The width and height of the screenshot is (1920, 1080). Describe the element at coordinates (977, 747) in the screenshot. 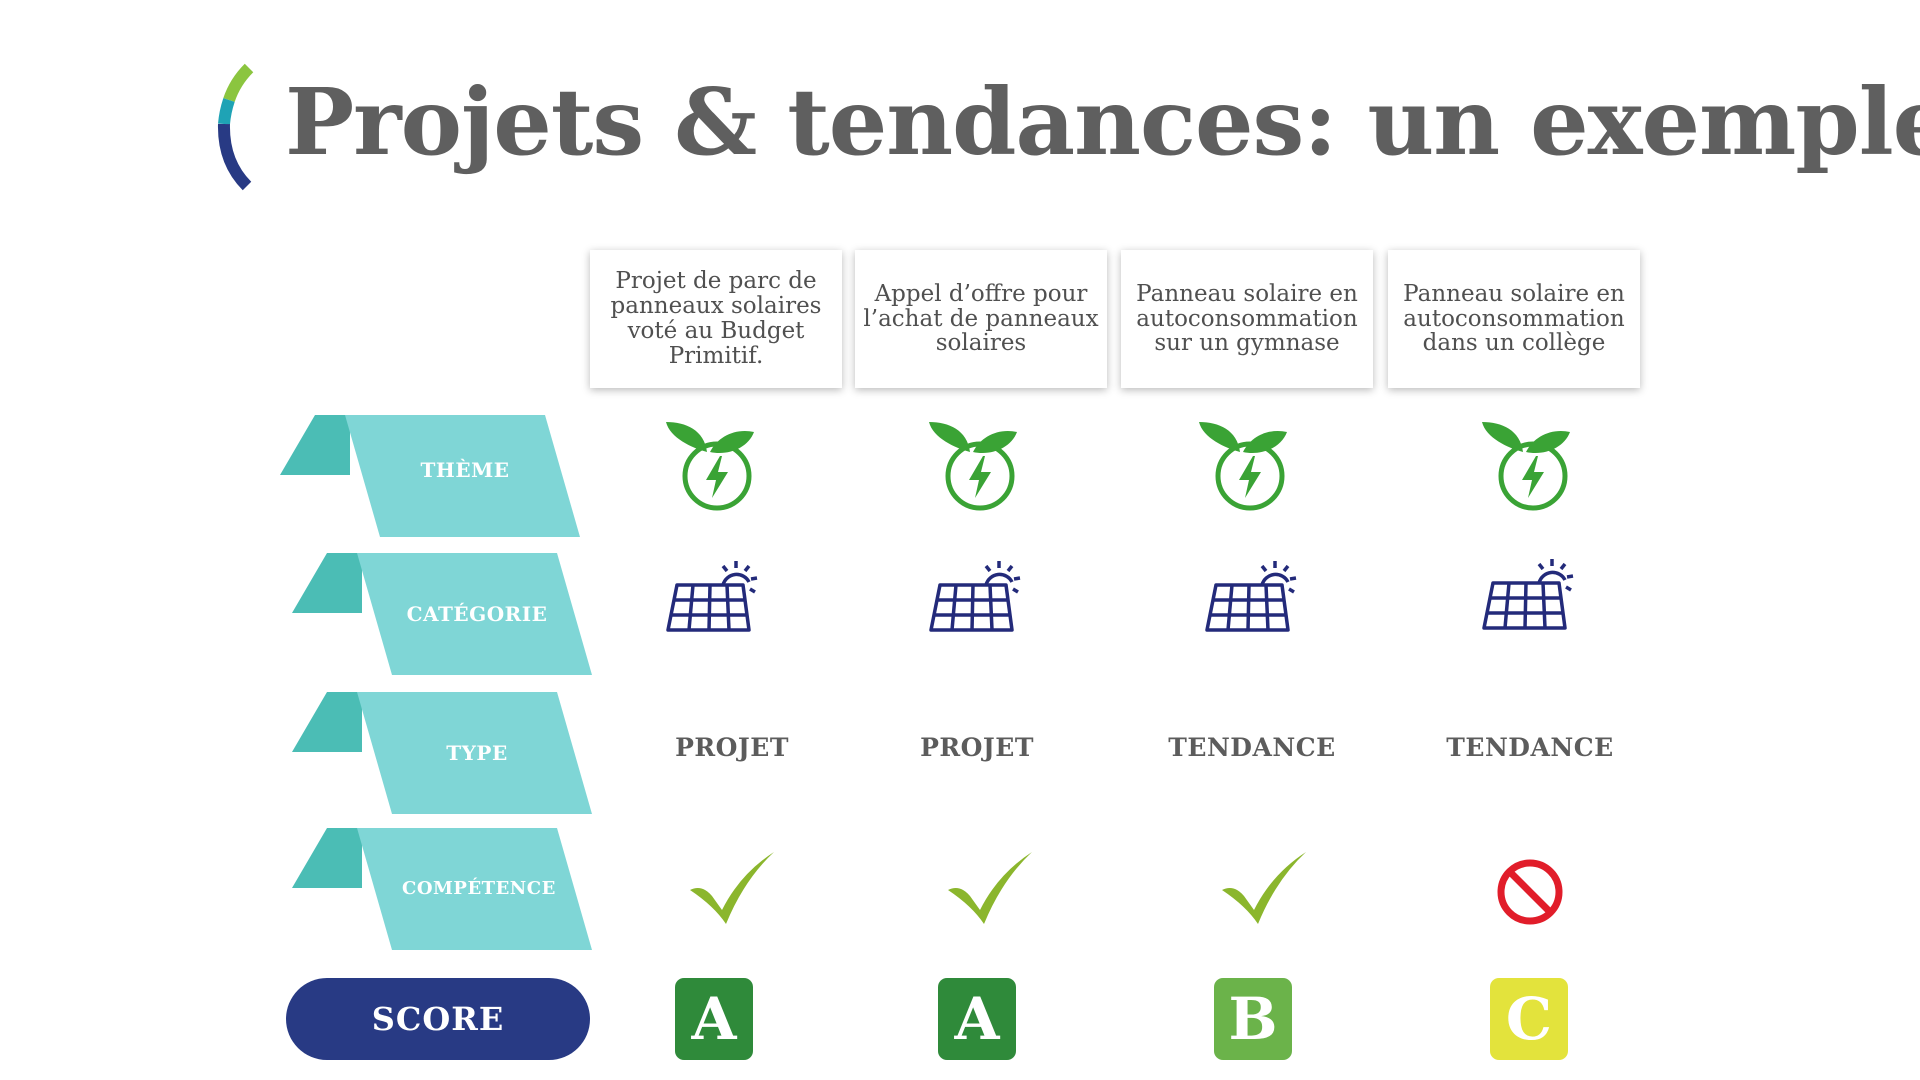

I see `type-value-2: PROJET` at that location.